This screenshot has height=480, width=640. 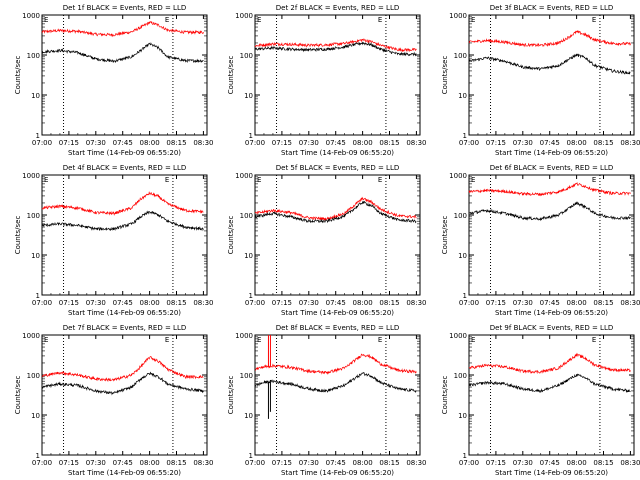 What do you see at coordinates (551, 168) in the screenshot?
I see `plot-title: Det 6f BLACK = Events, RED = LLD` at bounding box center [551, 168].